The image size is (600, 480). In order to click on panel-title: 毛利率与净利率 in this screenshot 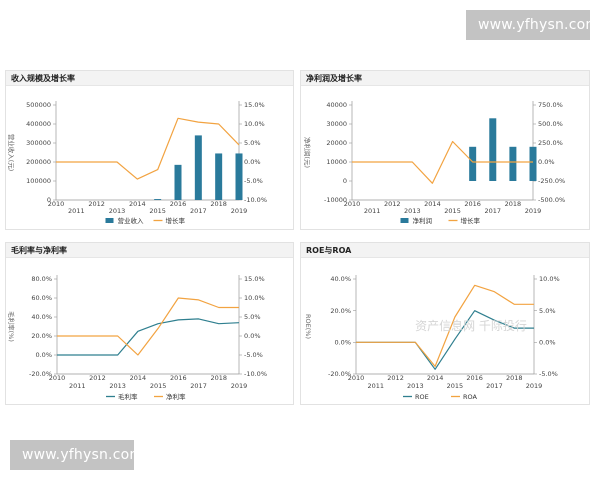, I will do `click(149, 250)`.